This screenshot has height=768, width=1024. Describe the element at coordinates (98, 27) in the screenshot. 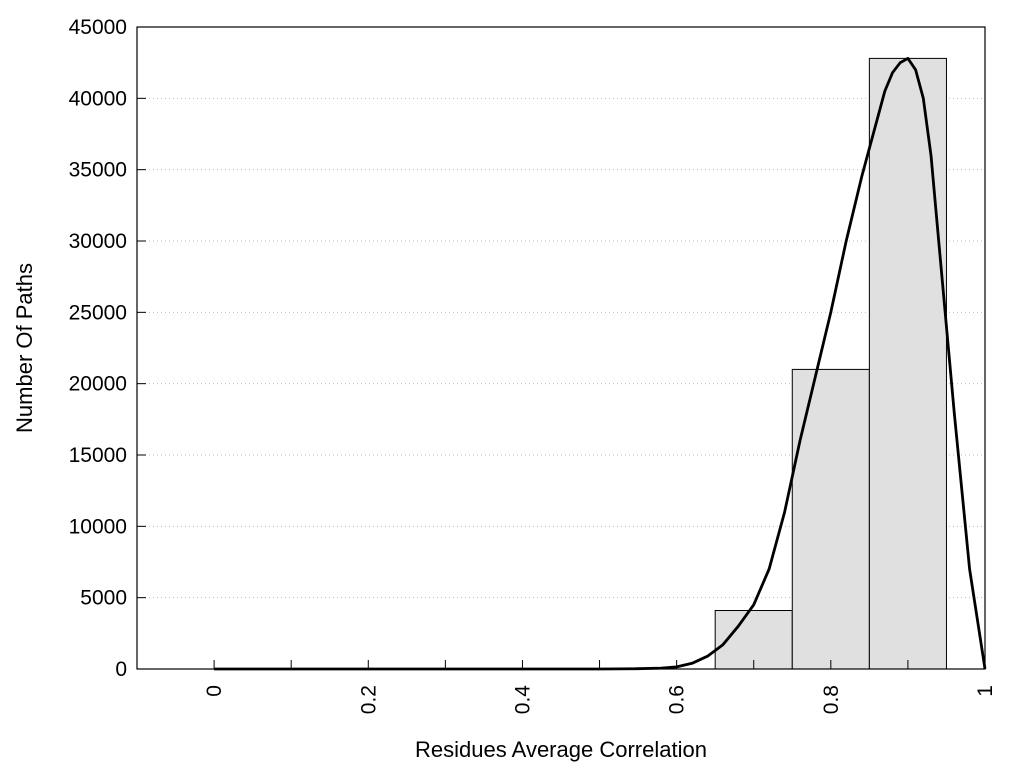

I see `y-tick-label: 45000` at that location.